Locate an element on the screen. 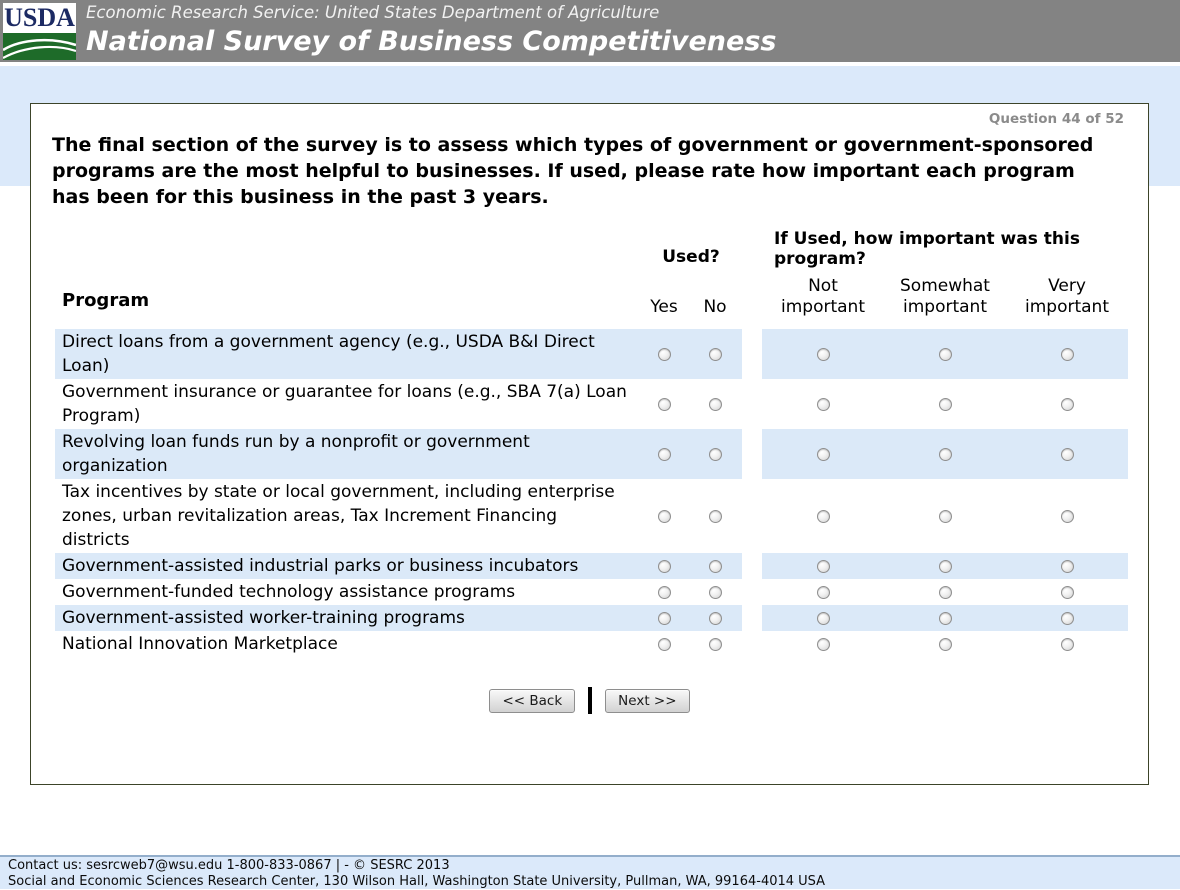 The image size is (1180, 890). program-label: National Innovation Marketplace is located at coordinates (200, 644).